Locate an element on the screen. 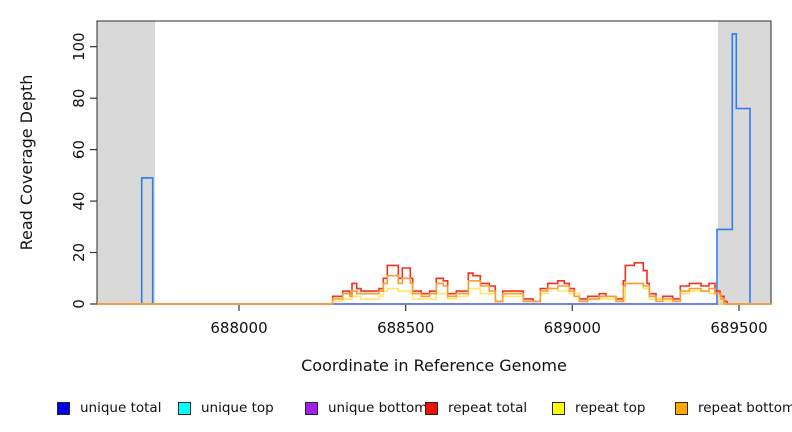 The height and width of the screenshot is (432, 792). legend-item-unique-bottom: unique bottom is located at coordinates (366, 408).